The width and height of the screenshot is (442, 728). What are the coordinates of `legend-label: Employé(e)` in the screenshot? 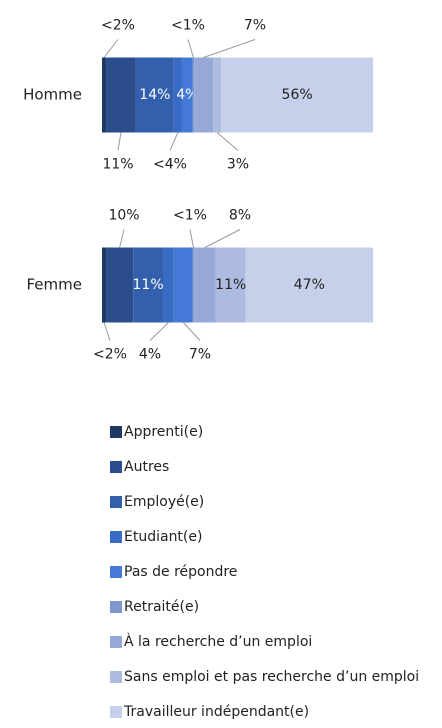 It's located at (164, 502).